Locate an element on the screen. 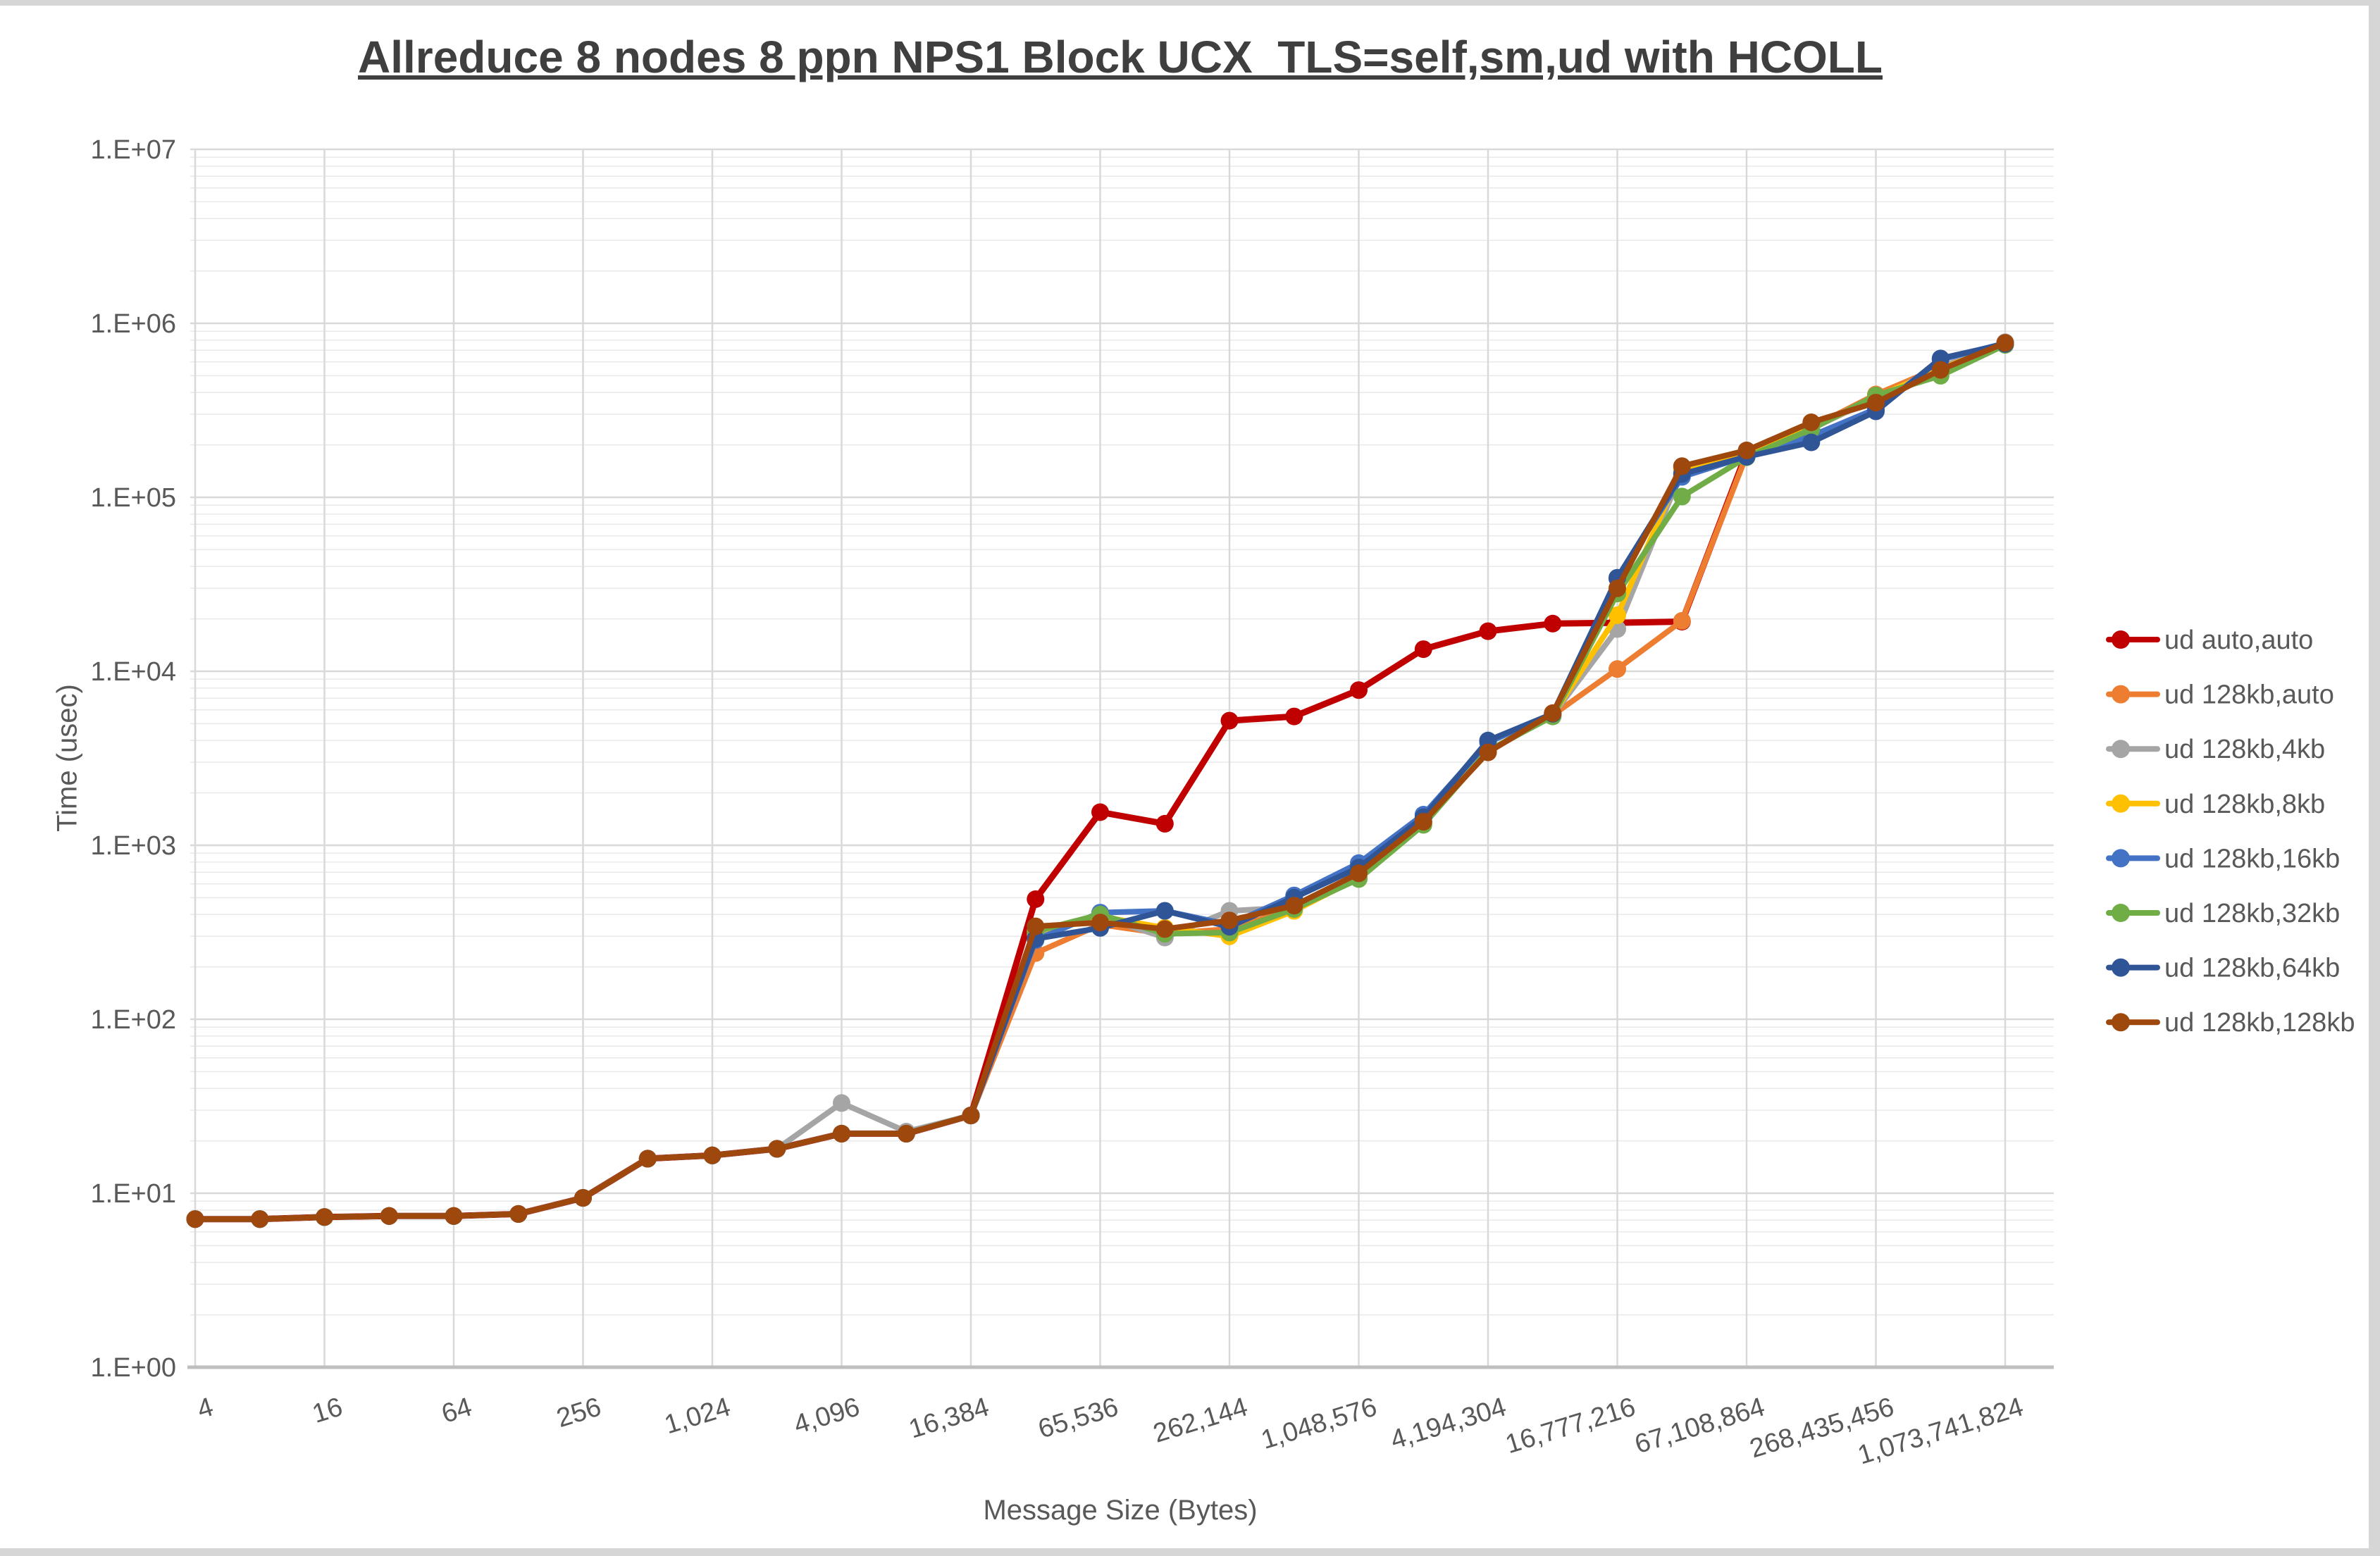  x-axis-title: Message Size (Bytes) is located at coordinates (1120, 1510).